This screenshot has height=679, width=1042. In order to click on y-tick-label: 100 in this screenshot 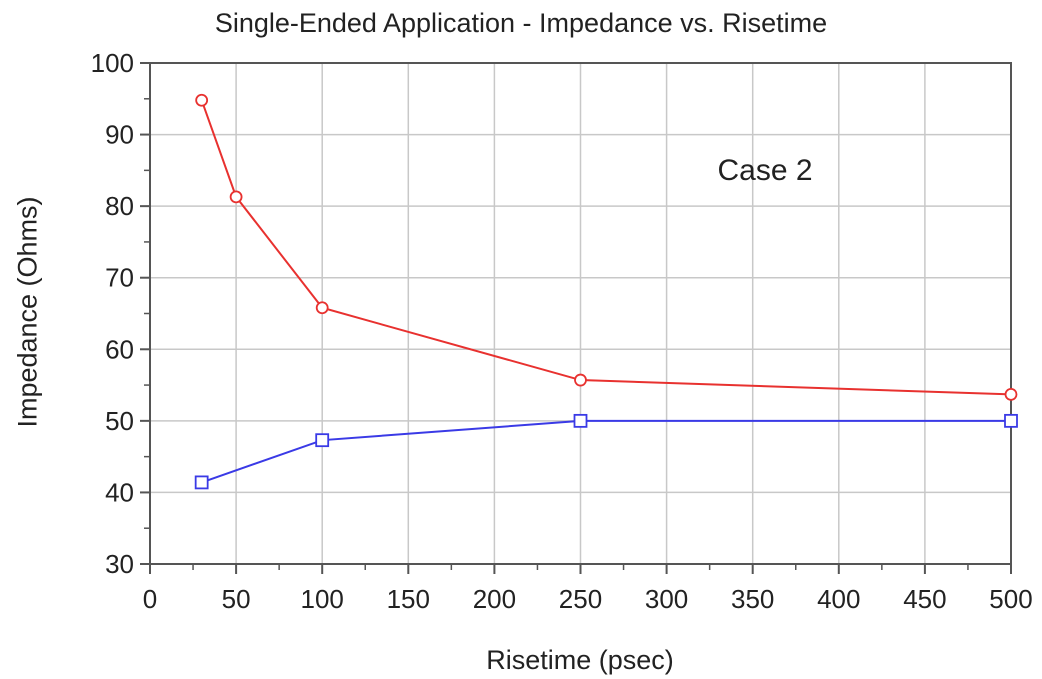, I will do `click(112, 63)`.